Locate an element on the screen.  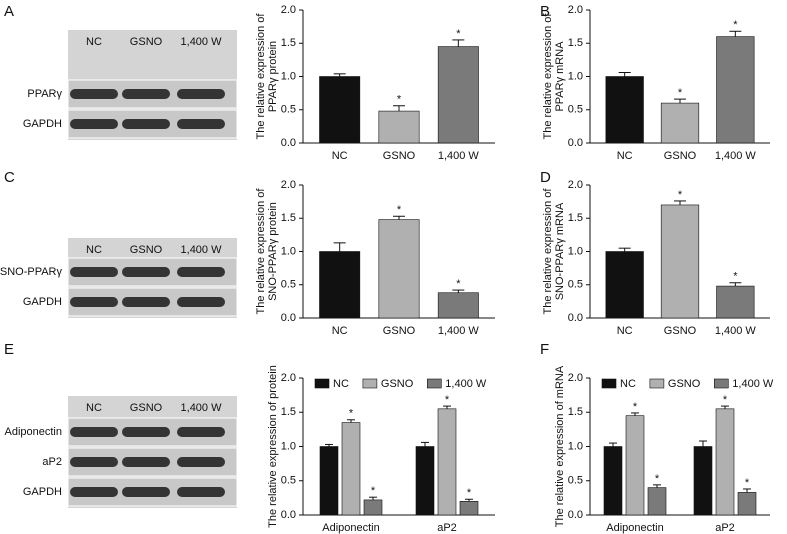
y-axis-label: The relative expression of mRNA is located at coordinates (560, 446).